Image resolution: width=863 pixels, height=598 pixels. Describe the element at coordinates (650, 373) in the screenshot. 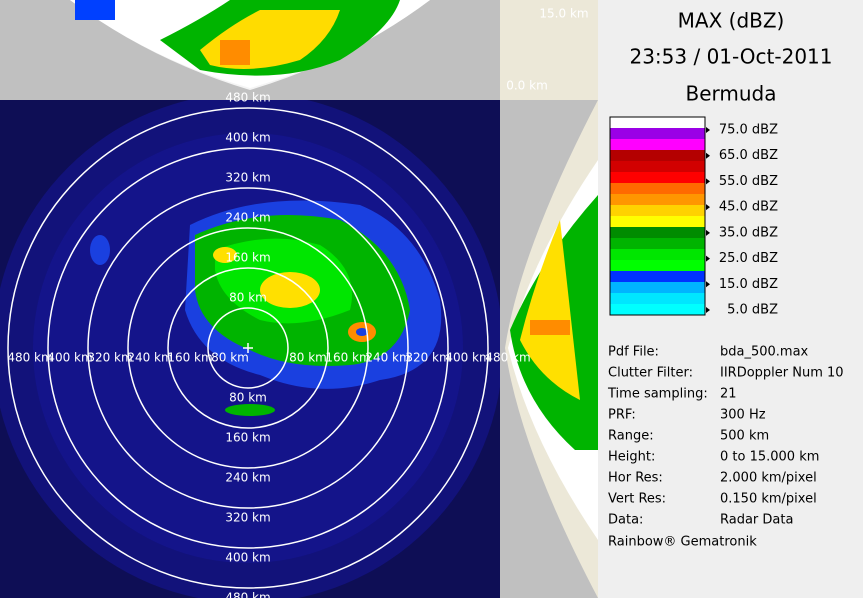

I see `info-label: Clutter Filter:` at that location.